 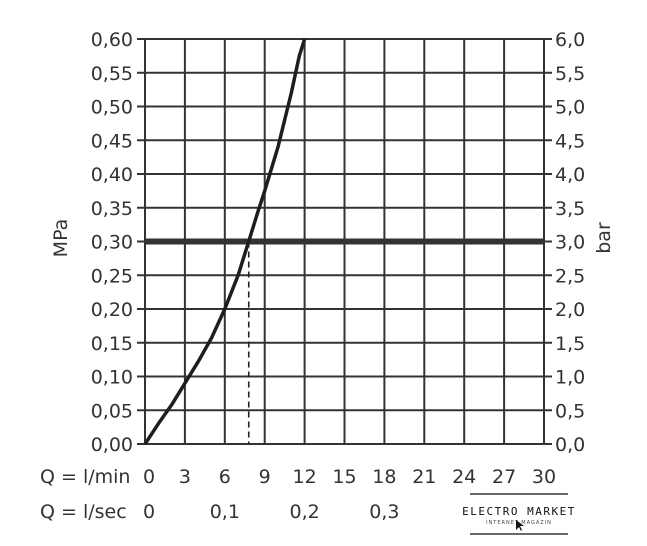 What do you see at coordinates (570, 310) in the screenshot?
I see `y-tick-label-right: 2,0` at bounding box center [570, 310].